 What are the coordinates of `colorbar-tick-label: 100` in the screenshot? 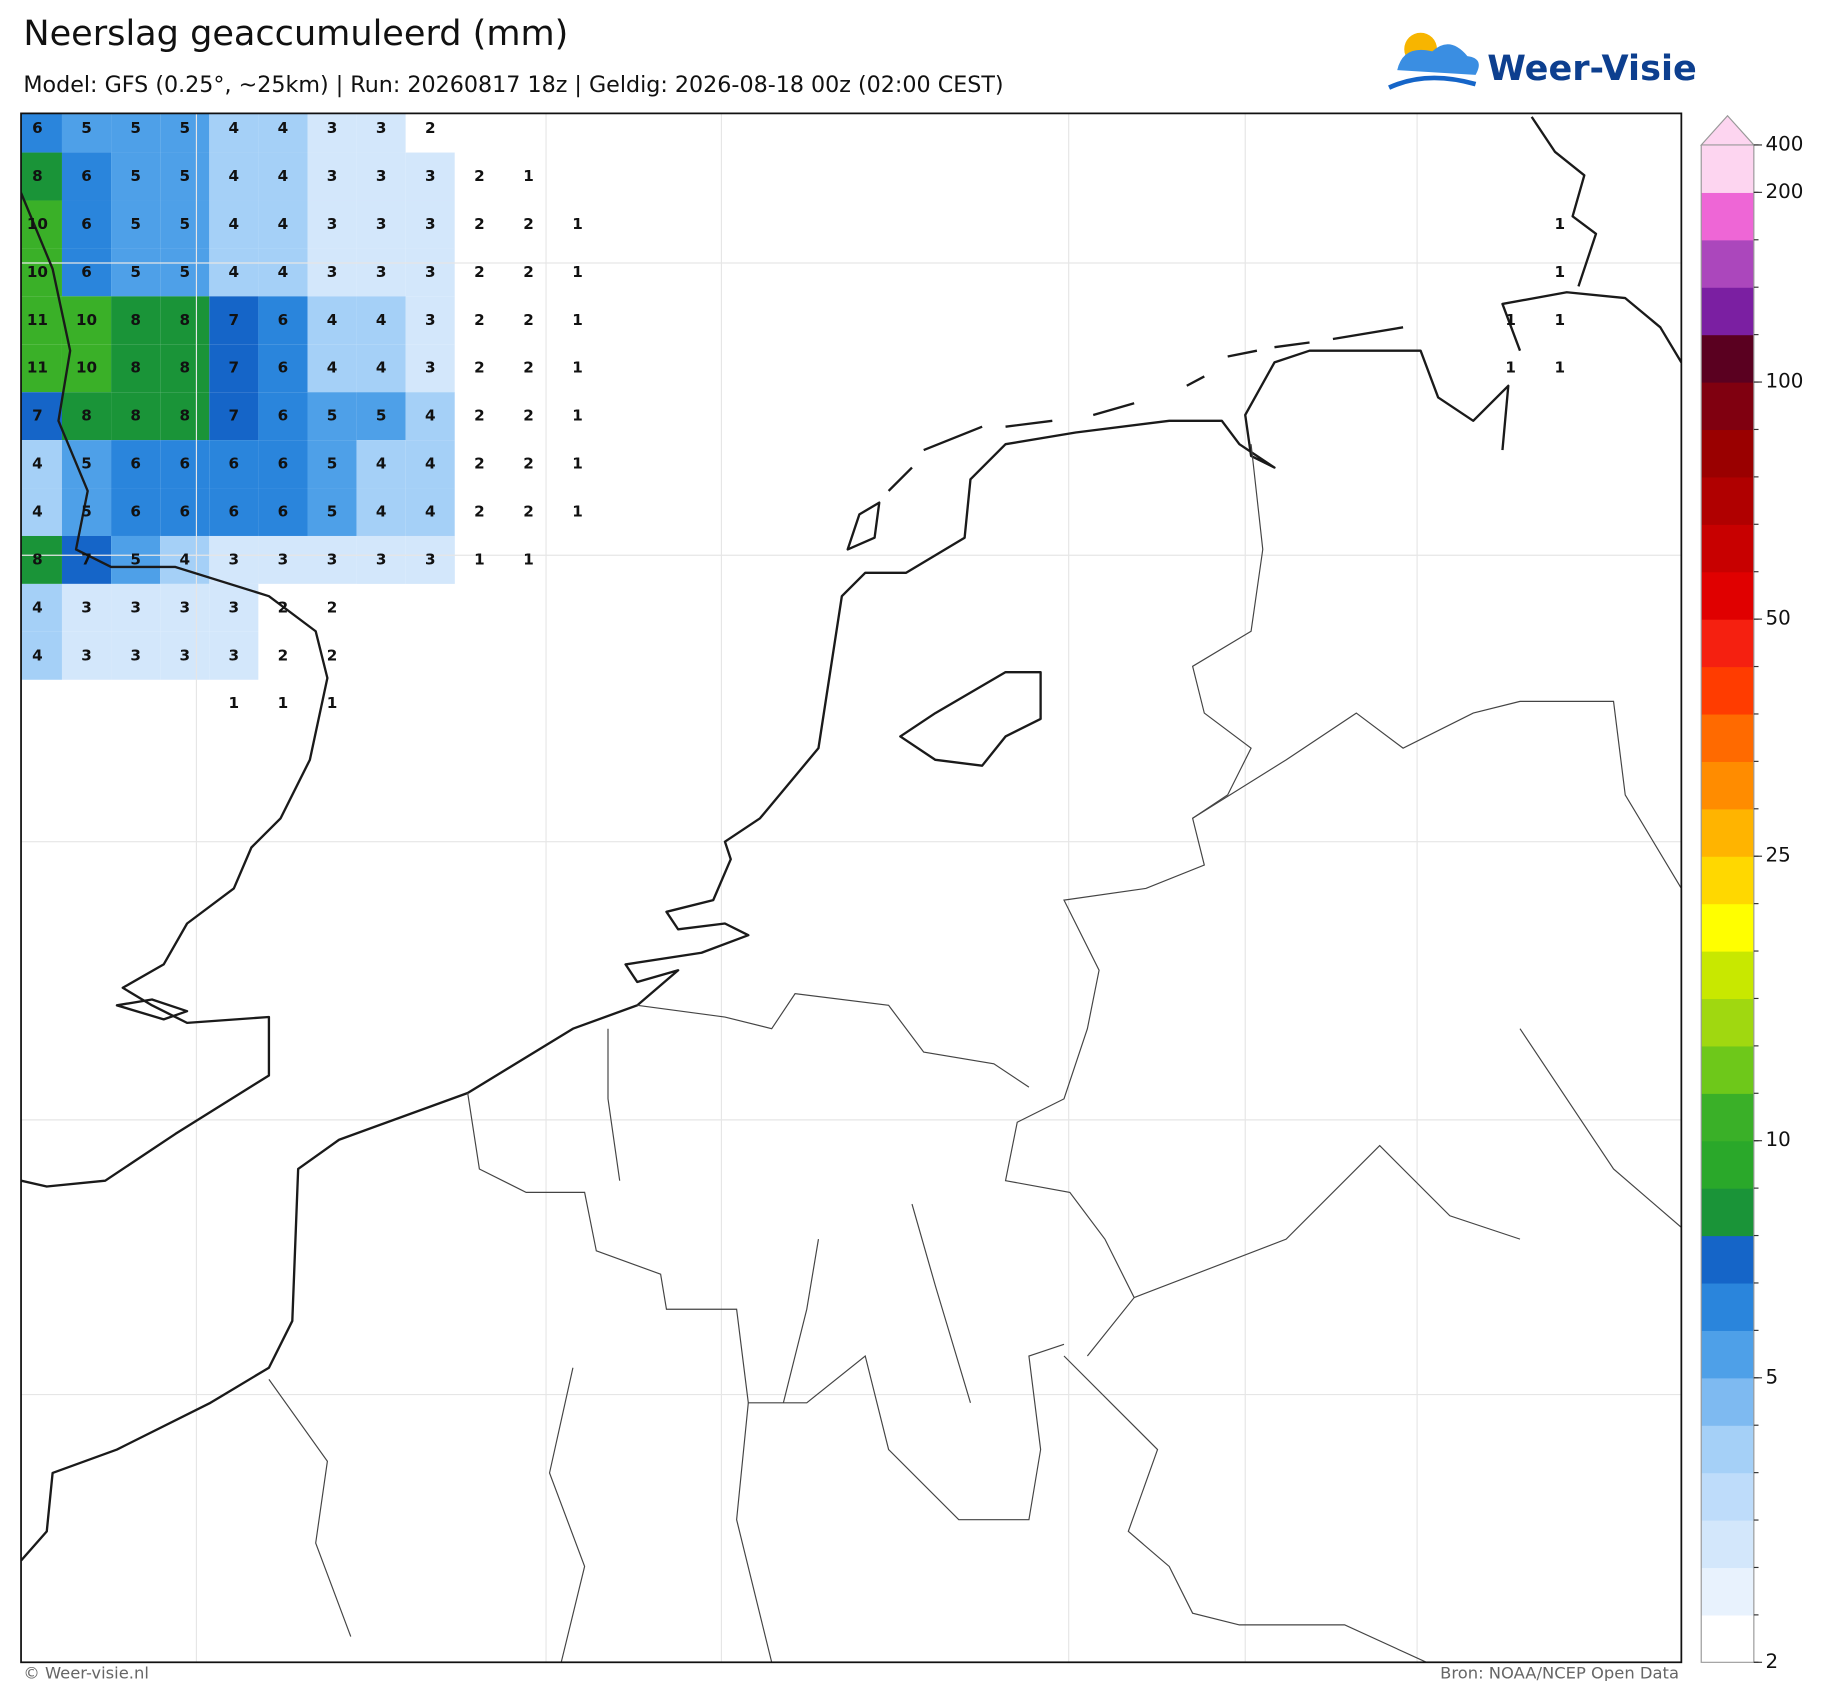 It's located at (1785, 381).